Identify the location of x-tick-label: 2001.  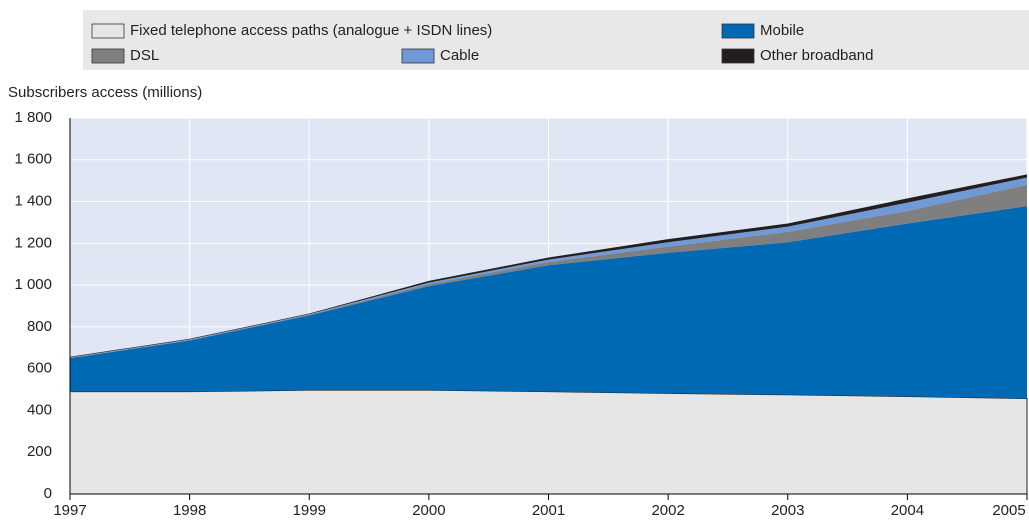
(548, 510).